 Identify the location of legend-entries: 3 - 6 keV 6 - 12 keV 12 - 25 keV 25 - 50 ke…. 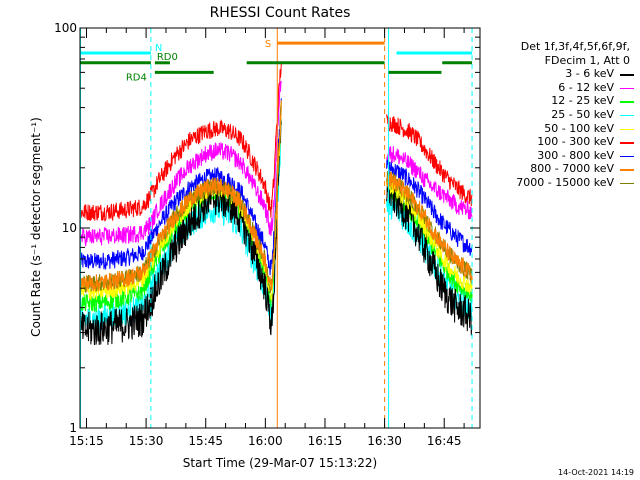
(559, 128).